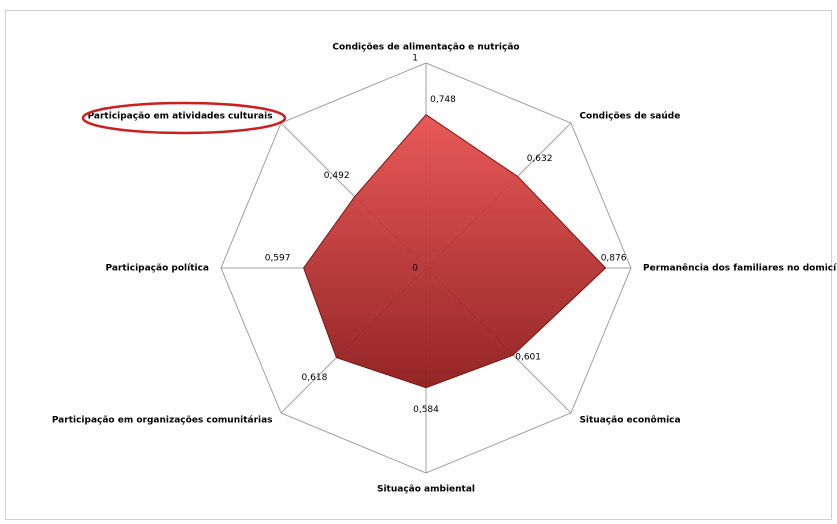  What do you see at coordinates (415, 59) in the screenshot?
I see `y-tick-label: 1` at bounding box center [415, 59].